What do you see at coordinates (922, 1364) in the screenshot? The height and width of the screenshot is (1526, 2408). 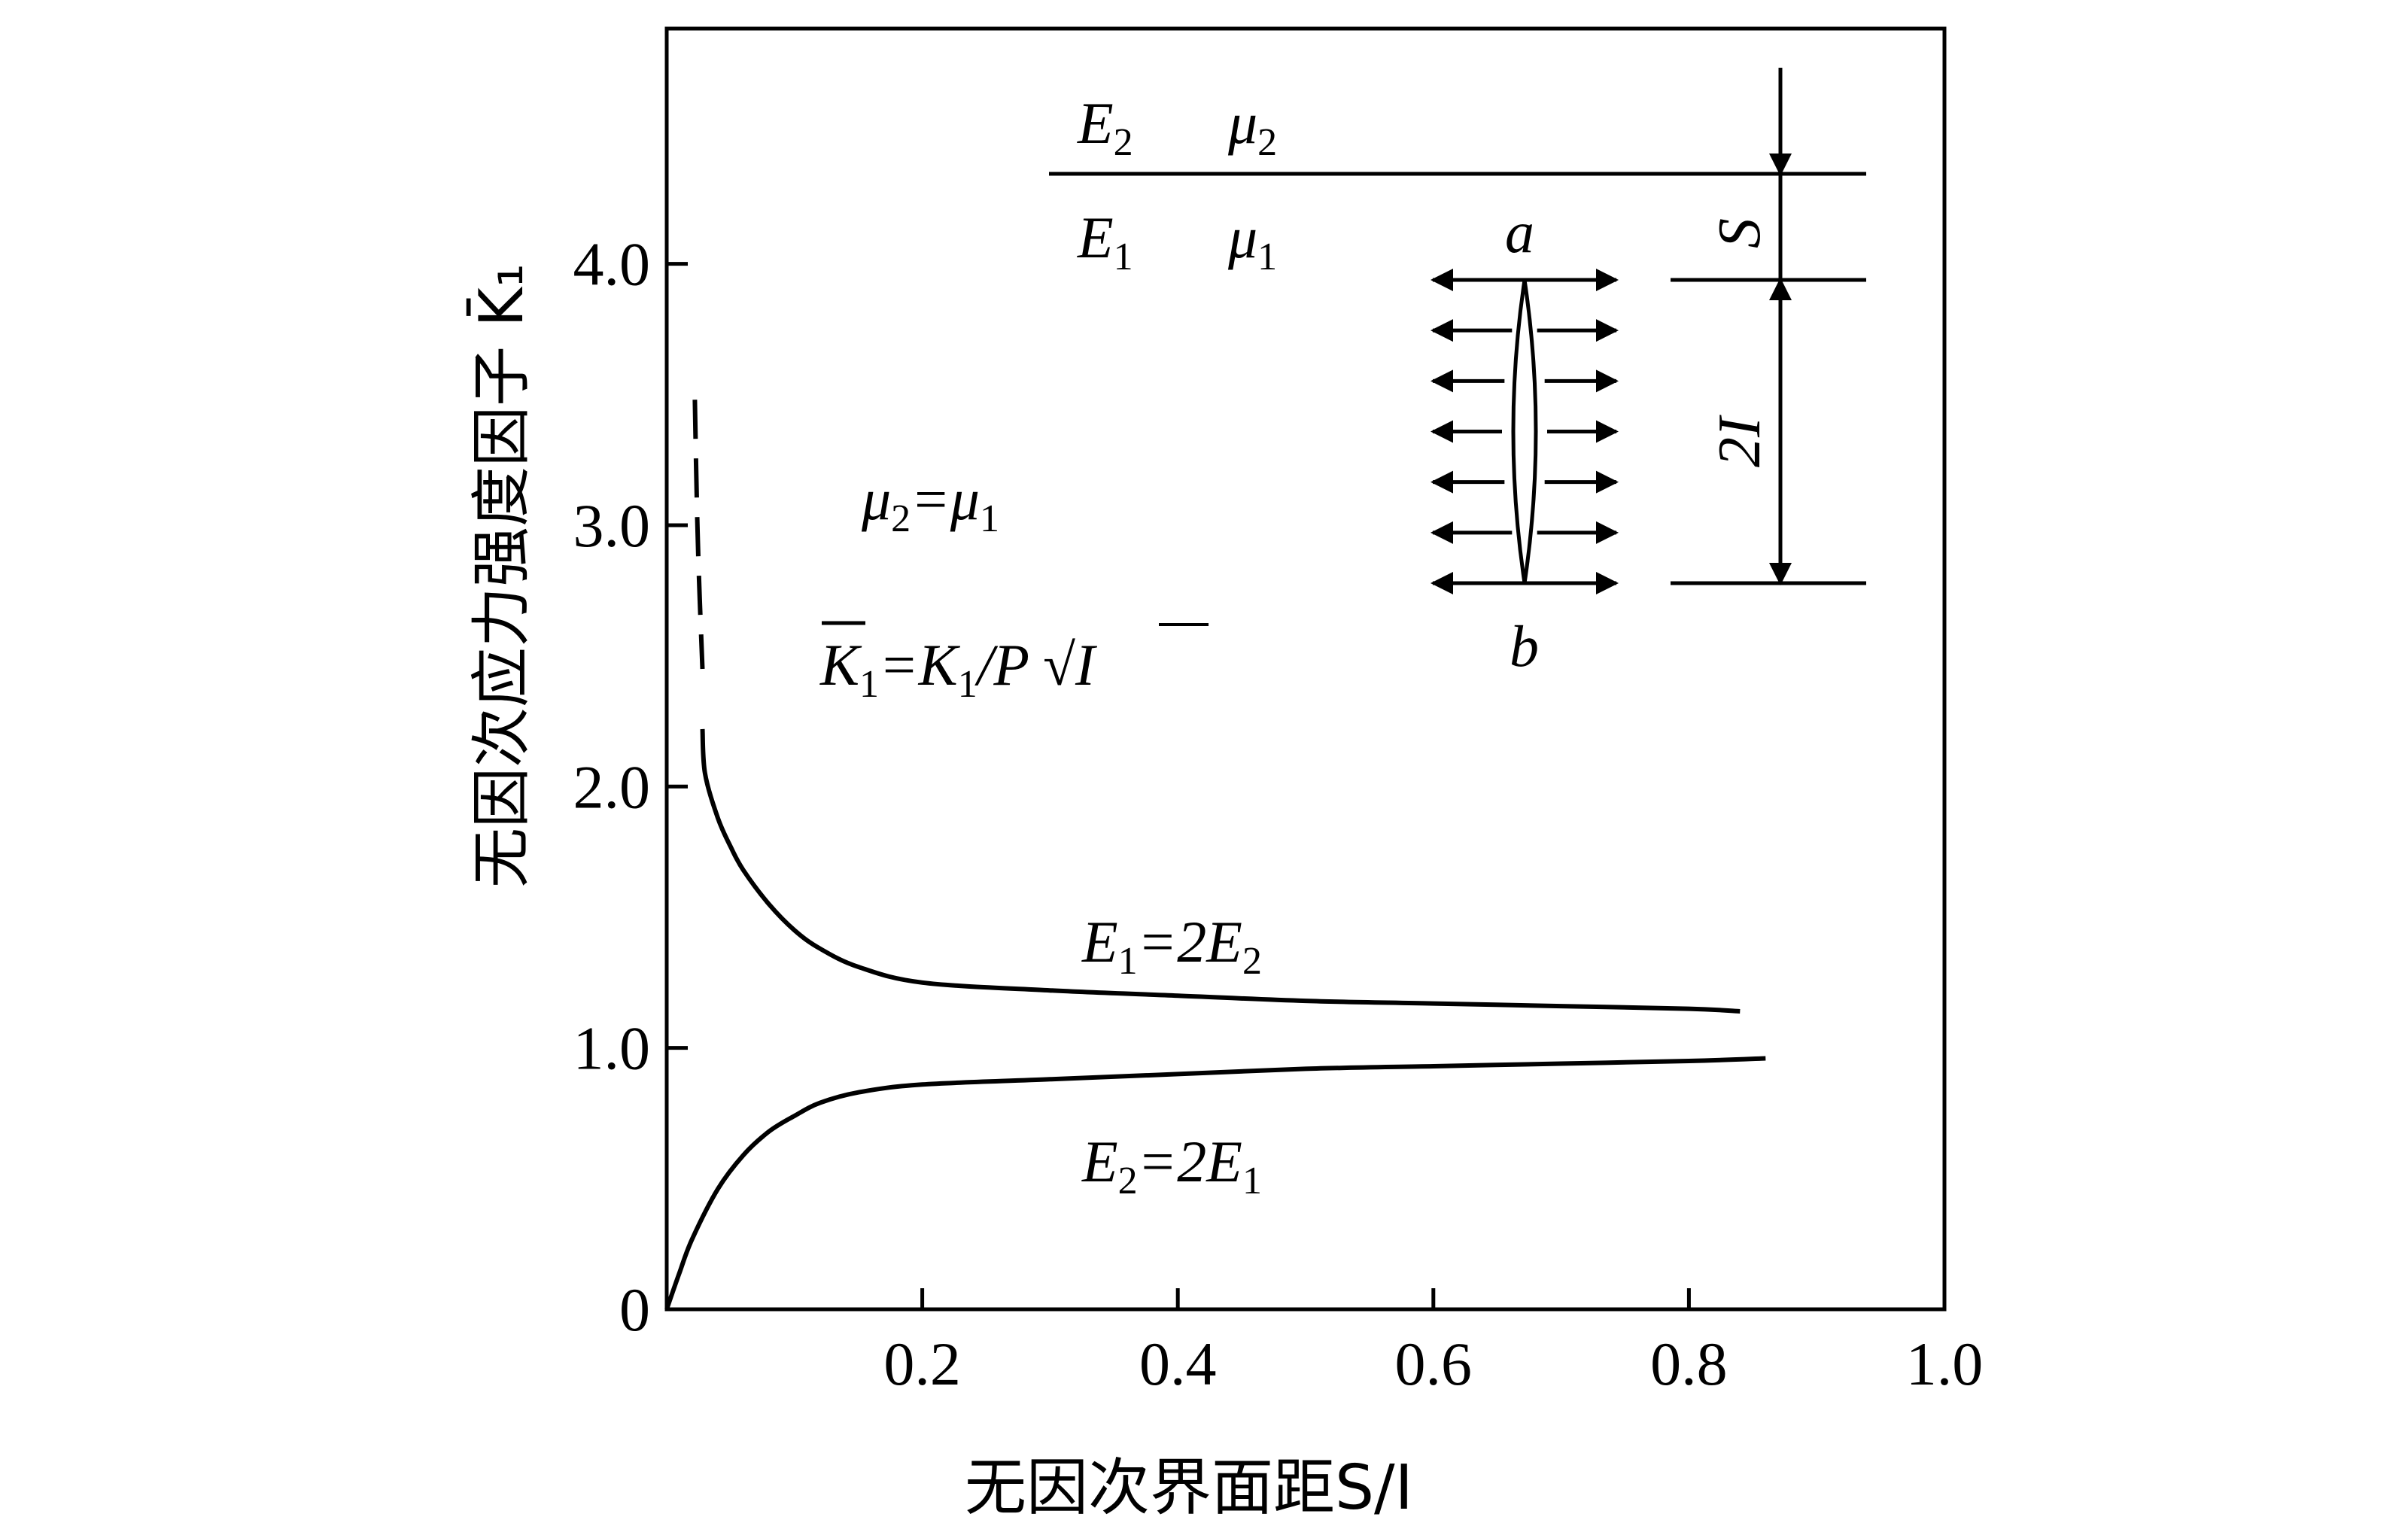 I see `x-tick-label: 0.2` at bounding box center [922, 1364].